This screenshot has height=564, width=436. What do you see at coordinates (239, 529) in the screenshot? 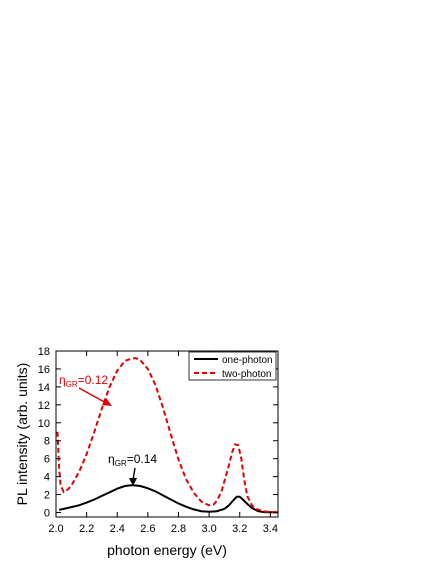
I see `x-tick-label: 3.2` at bounding box center [239, 529].